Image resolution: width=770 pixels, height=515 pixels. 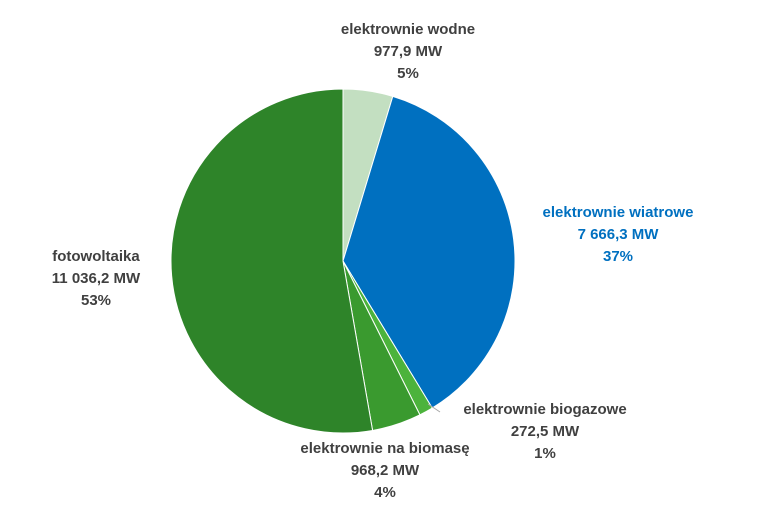 What do you see at coordinates (408, 29) in the screenshot?
I see `slice-label: elektrownie wodne` at bounding box center [408, 29].